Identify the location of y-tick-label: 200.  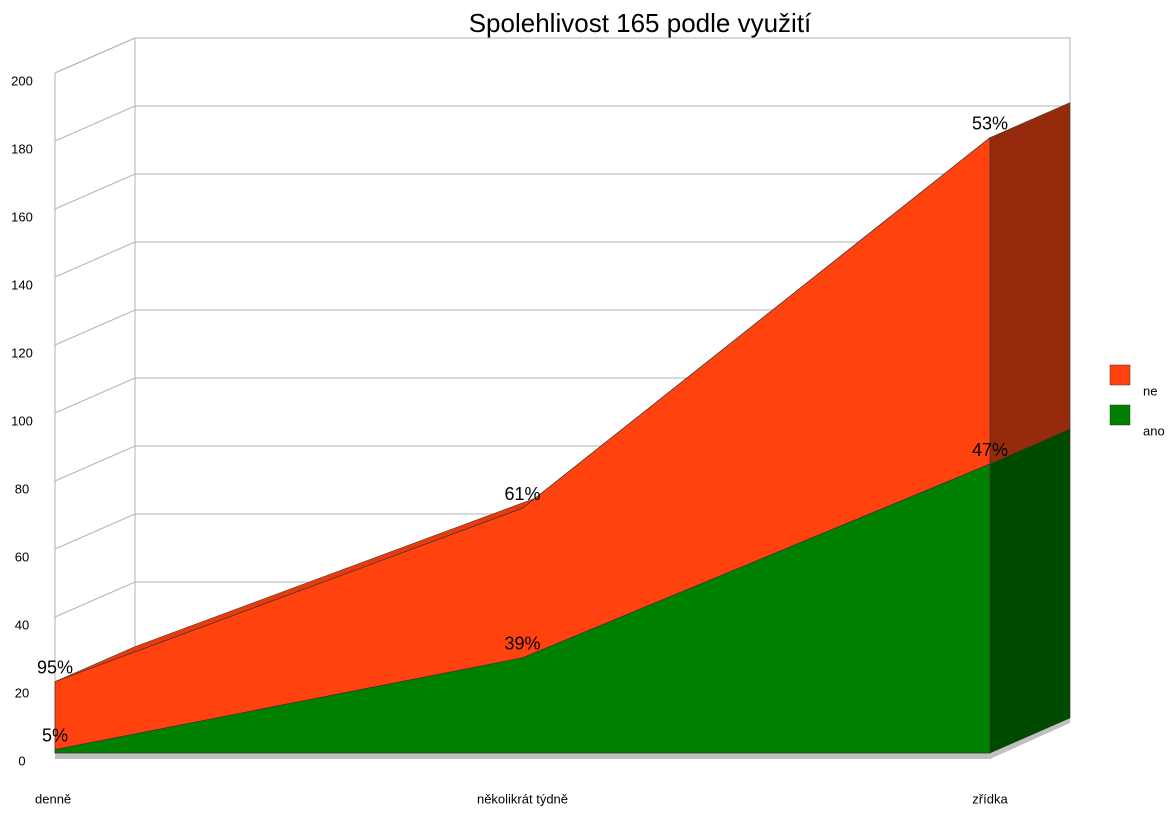
(22, 80).